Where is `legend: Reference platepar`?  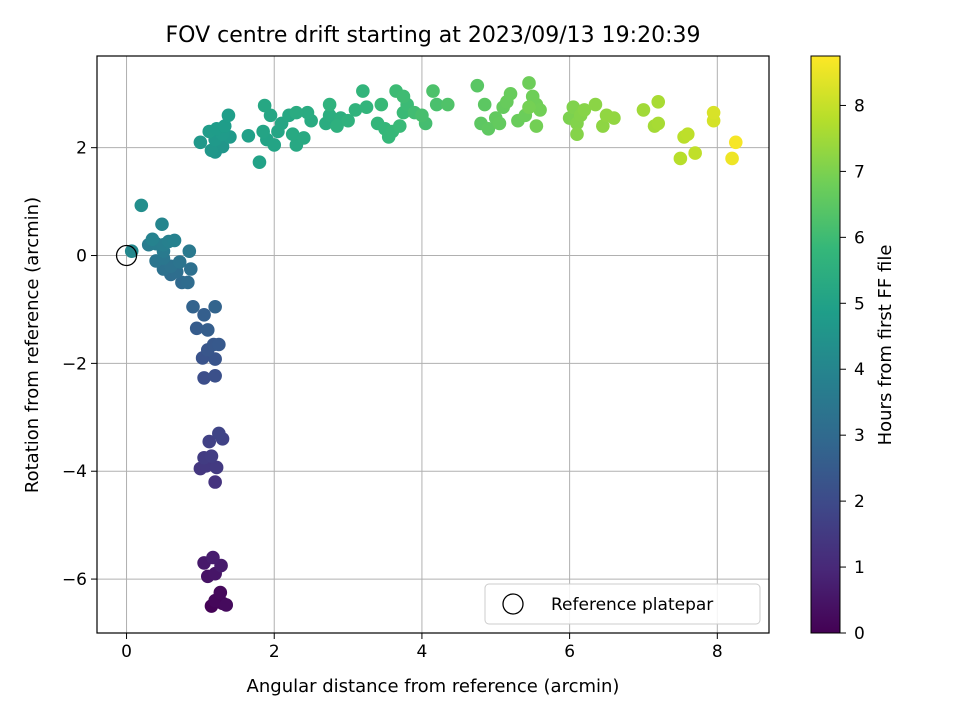 legend: Reference platepar is located at coordinates (622, 604).